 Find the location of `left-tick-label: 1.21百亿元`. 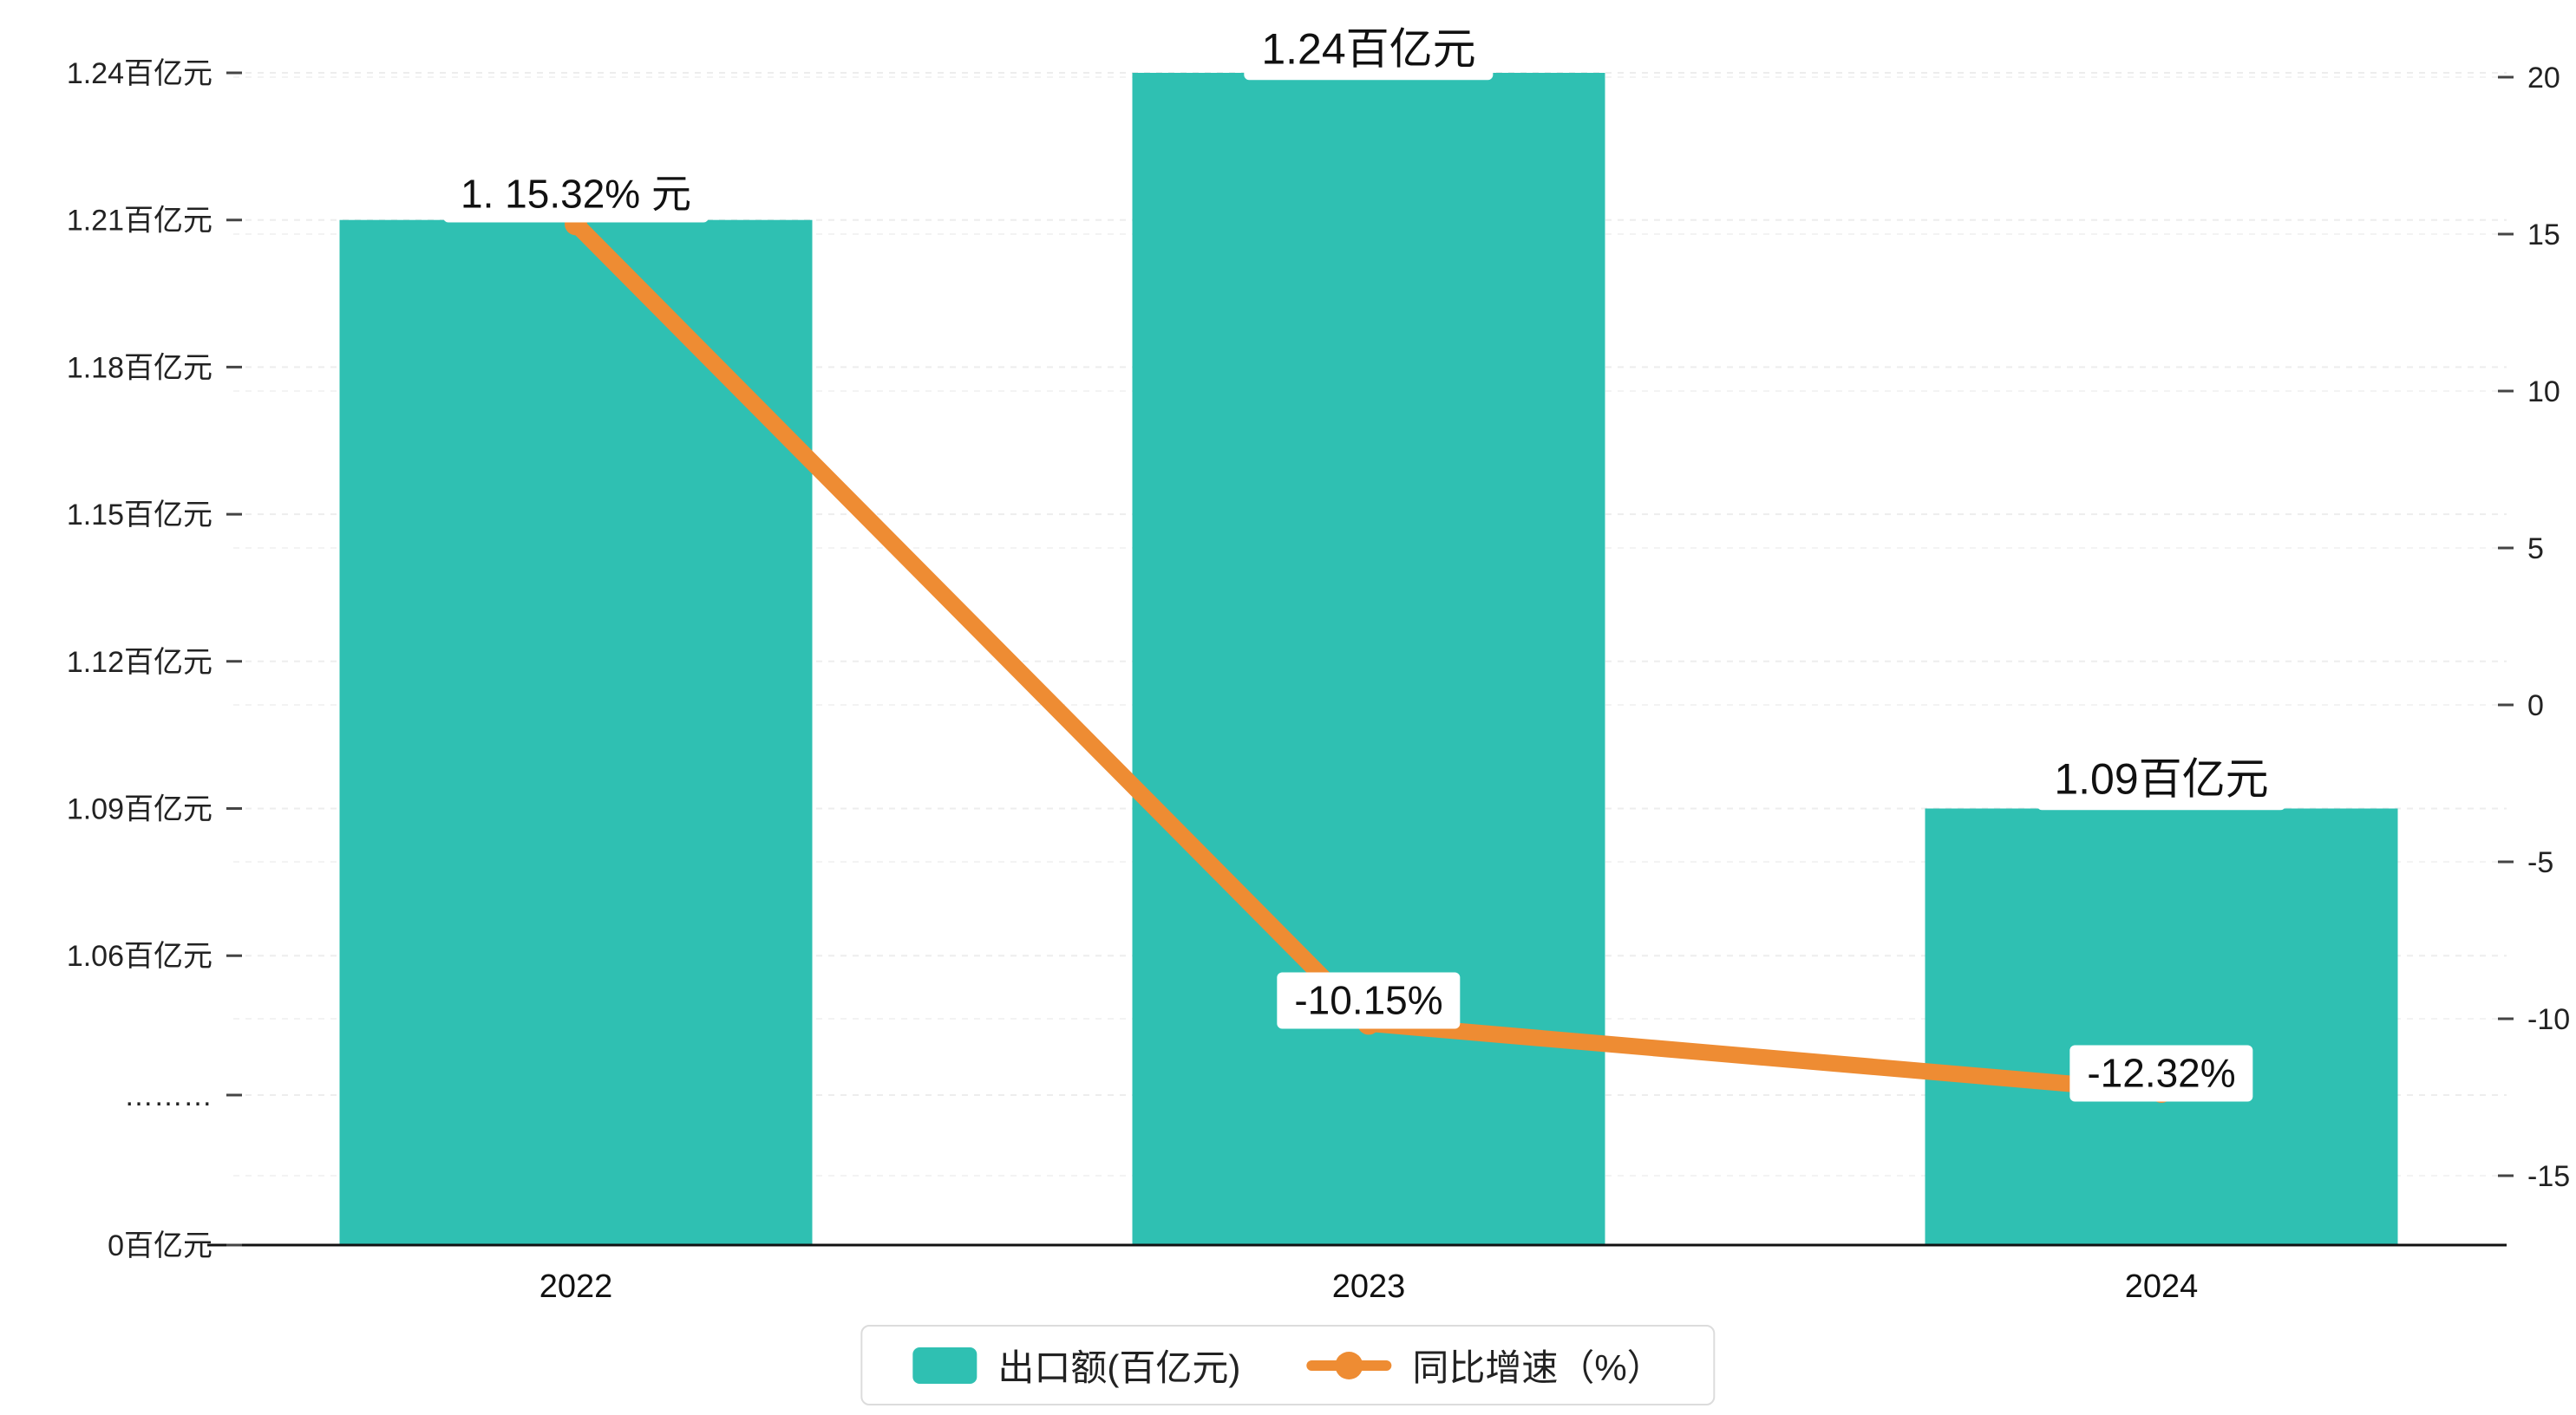

left-tick-label: 1.21百亿元 is located at coordinates (139, 221).